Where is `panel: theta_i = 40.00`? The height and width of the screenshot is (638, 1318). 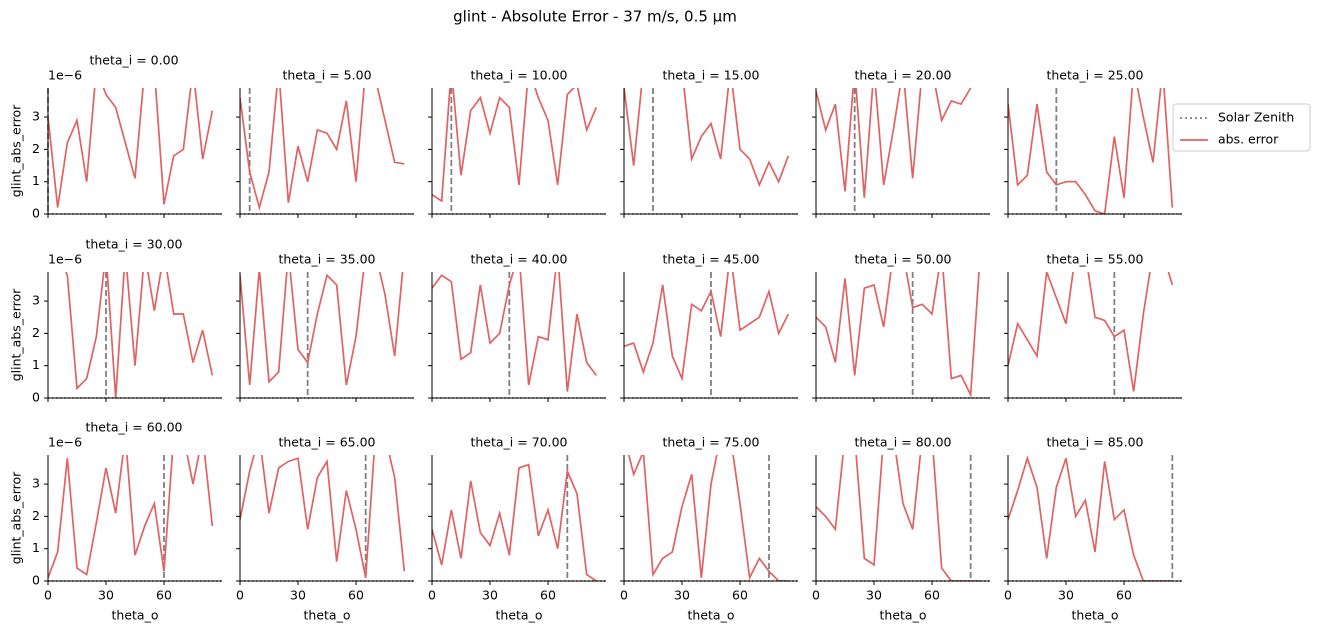
panel: theta_i = 40.00 is located at coordinates (517, 327).